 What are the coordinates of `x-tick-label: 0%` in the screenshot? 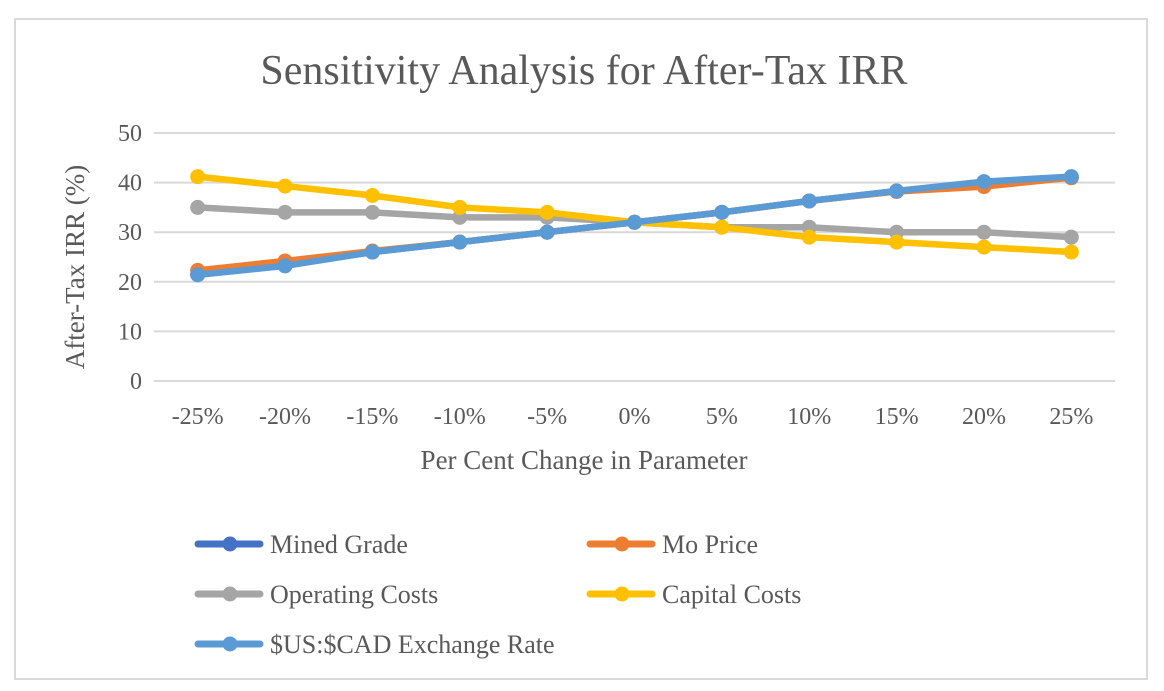 It's located at (635, 417).